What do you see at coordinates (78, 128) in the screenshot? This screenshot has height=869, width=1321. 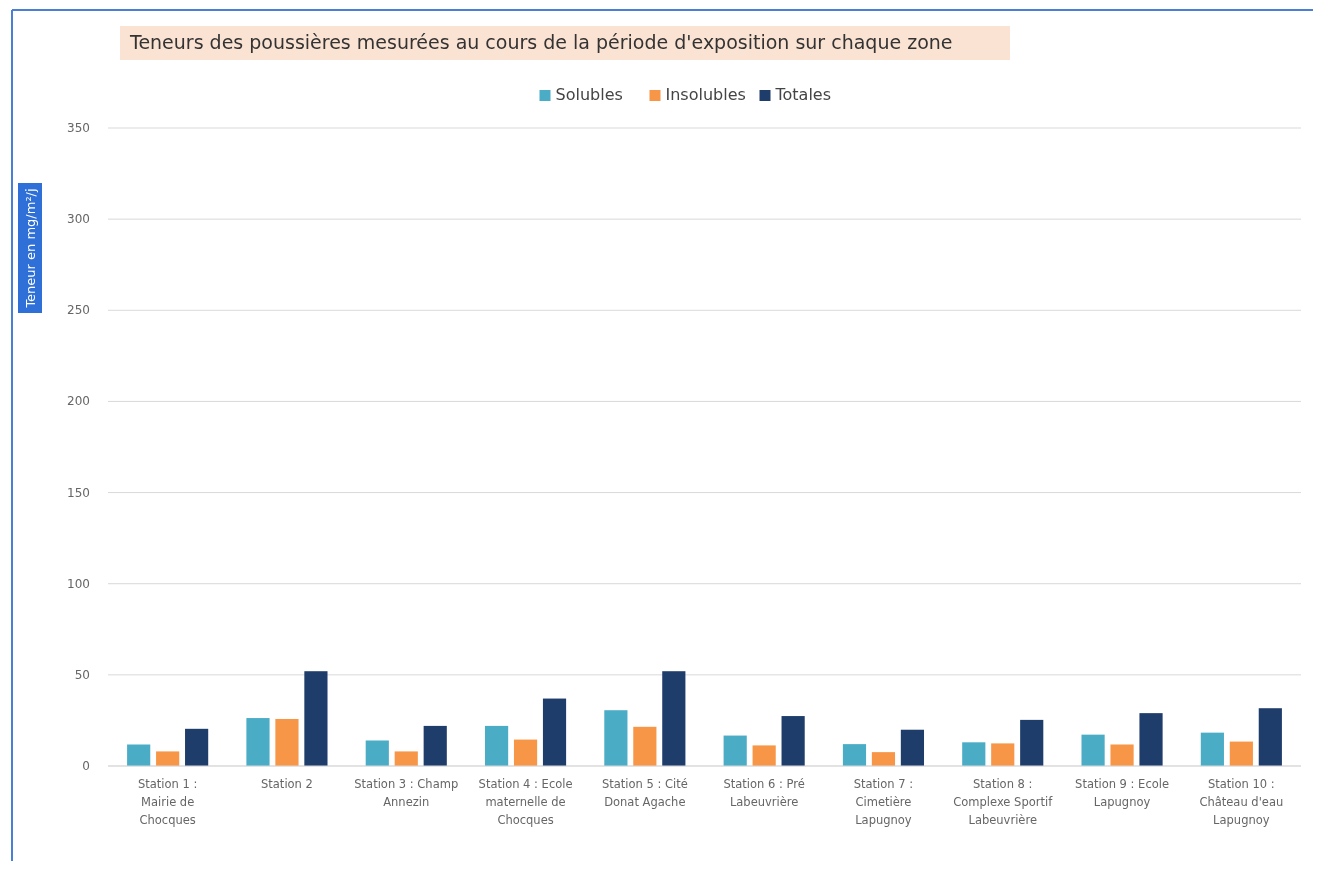 I see `y-tick-label: 350` at bounding box center [78, 128].